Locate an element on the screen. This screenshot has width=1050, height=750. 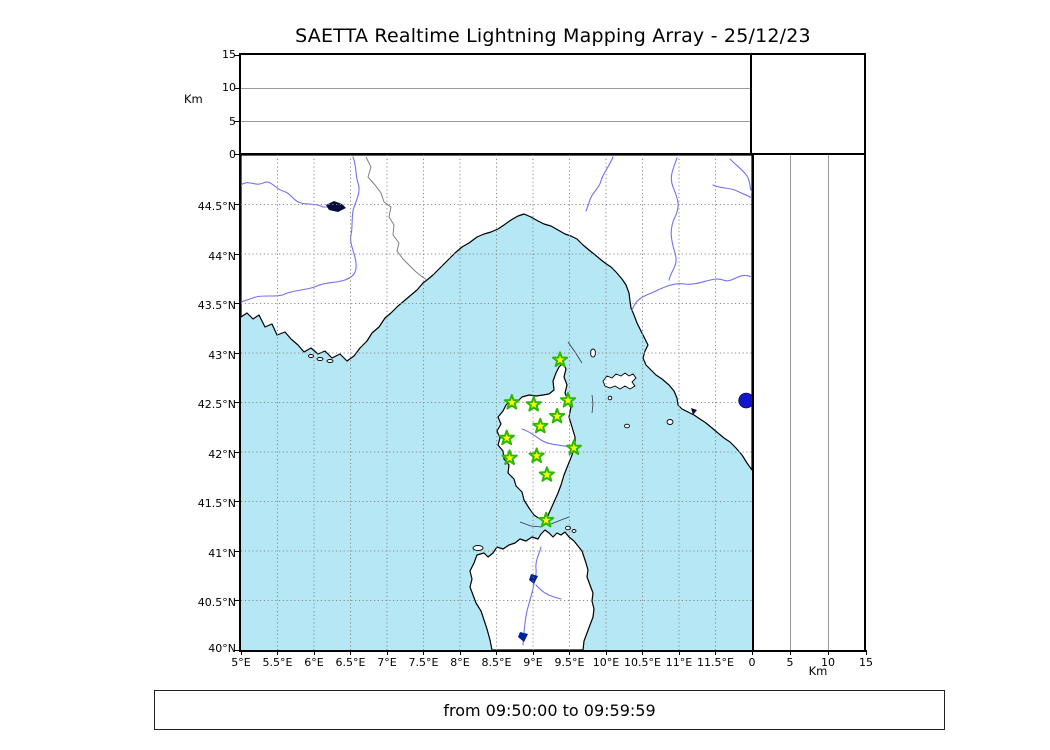
river-arno is located at coordinates (691, 292).